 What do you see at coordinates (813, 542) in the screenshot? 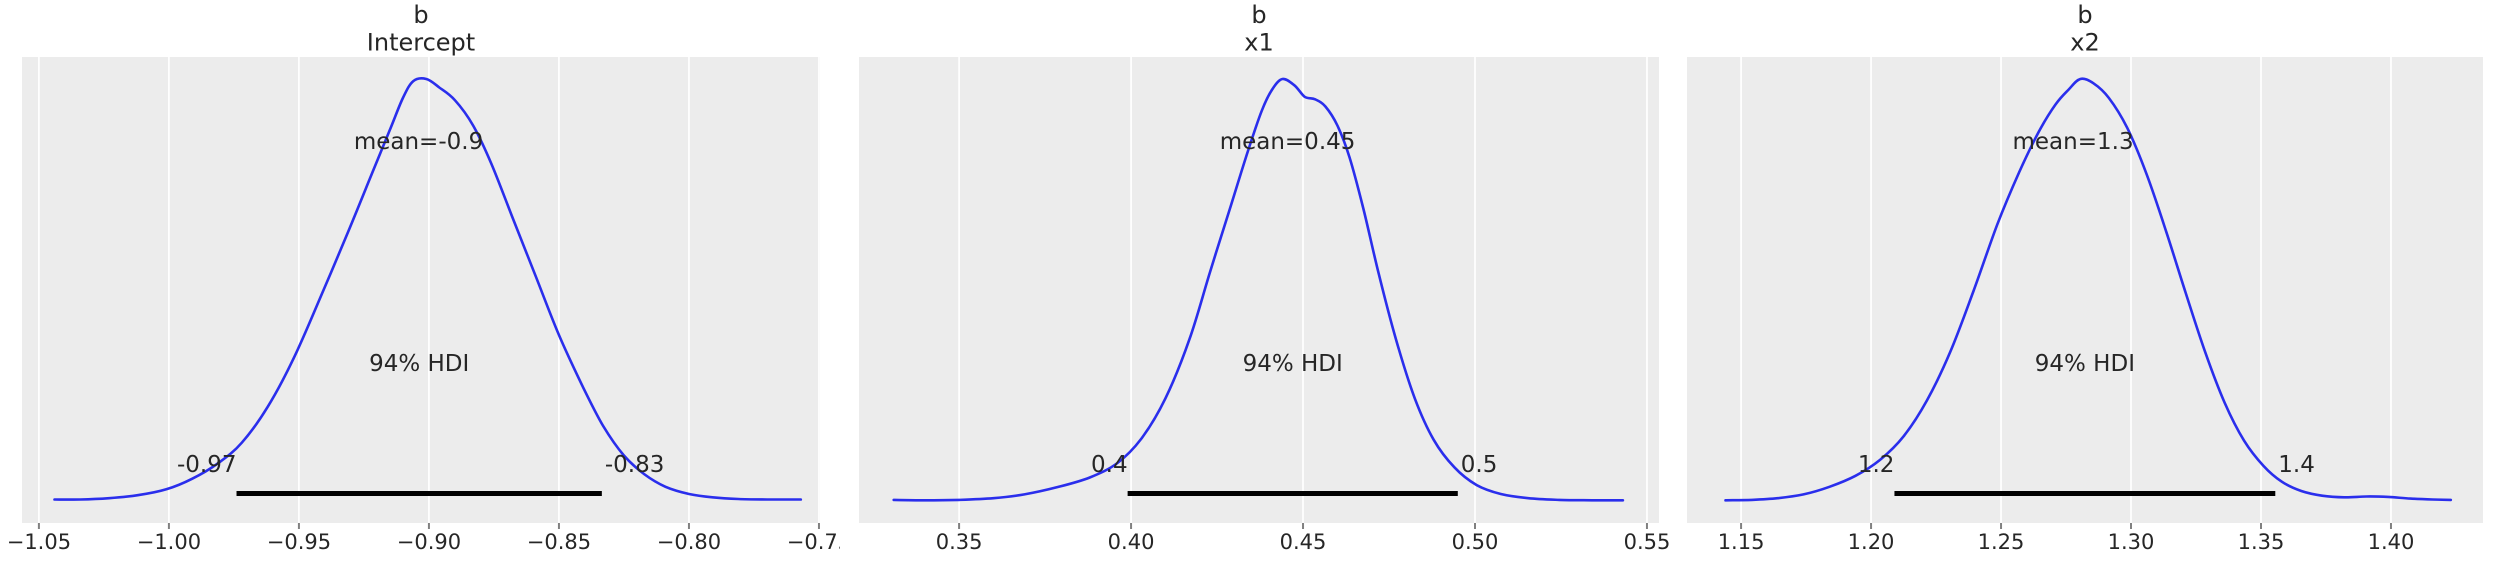
I see `x-tick-label: −0.75` at bounding box center [813, 542].